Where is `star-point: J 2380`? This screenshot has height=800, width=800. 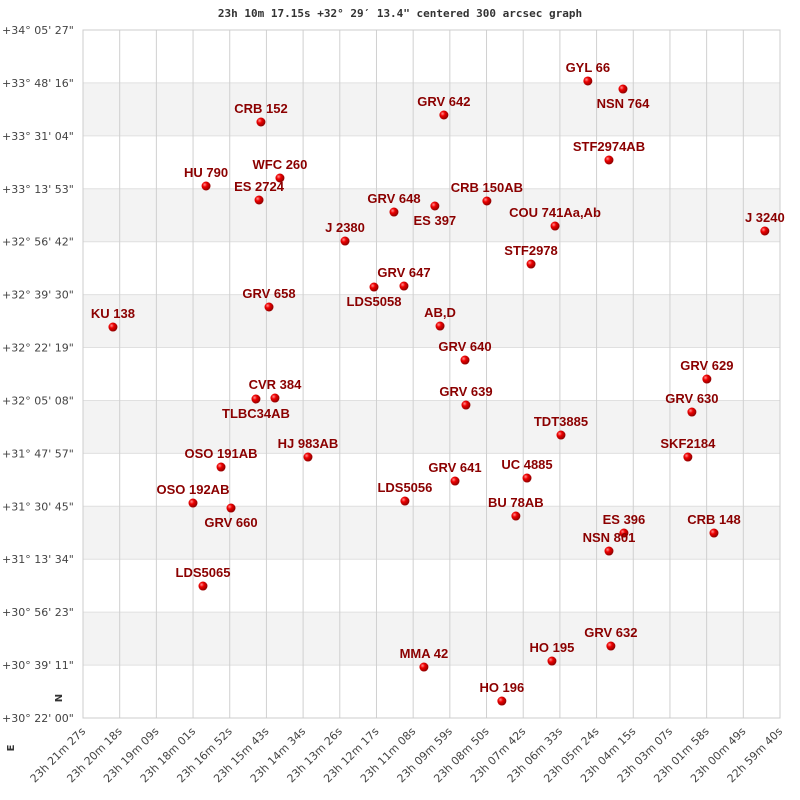
star-point: J 2380 is located at coordinates (345, 233).